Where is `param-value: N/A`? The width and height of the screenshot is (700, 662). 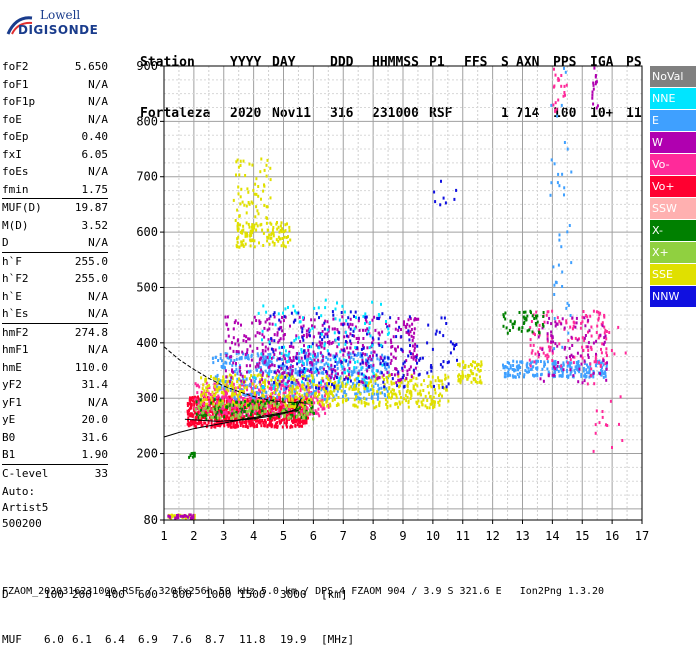 param-value: N/A is located at coordinates (98, 242).